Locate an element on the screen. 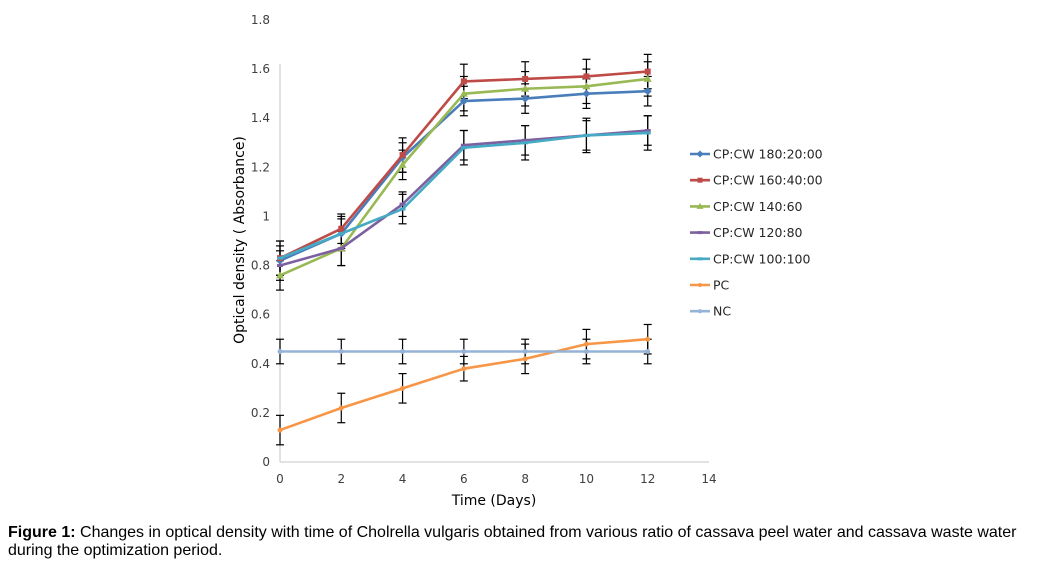  legend-label: NC is located at coordinates (722, 311).